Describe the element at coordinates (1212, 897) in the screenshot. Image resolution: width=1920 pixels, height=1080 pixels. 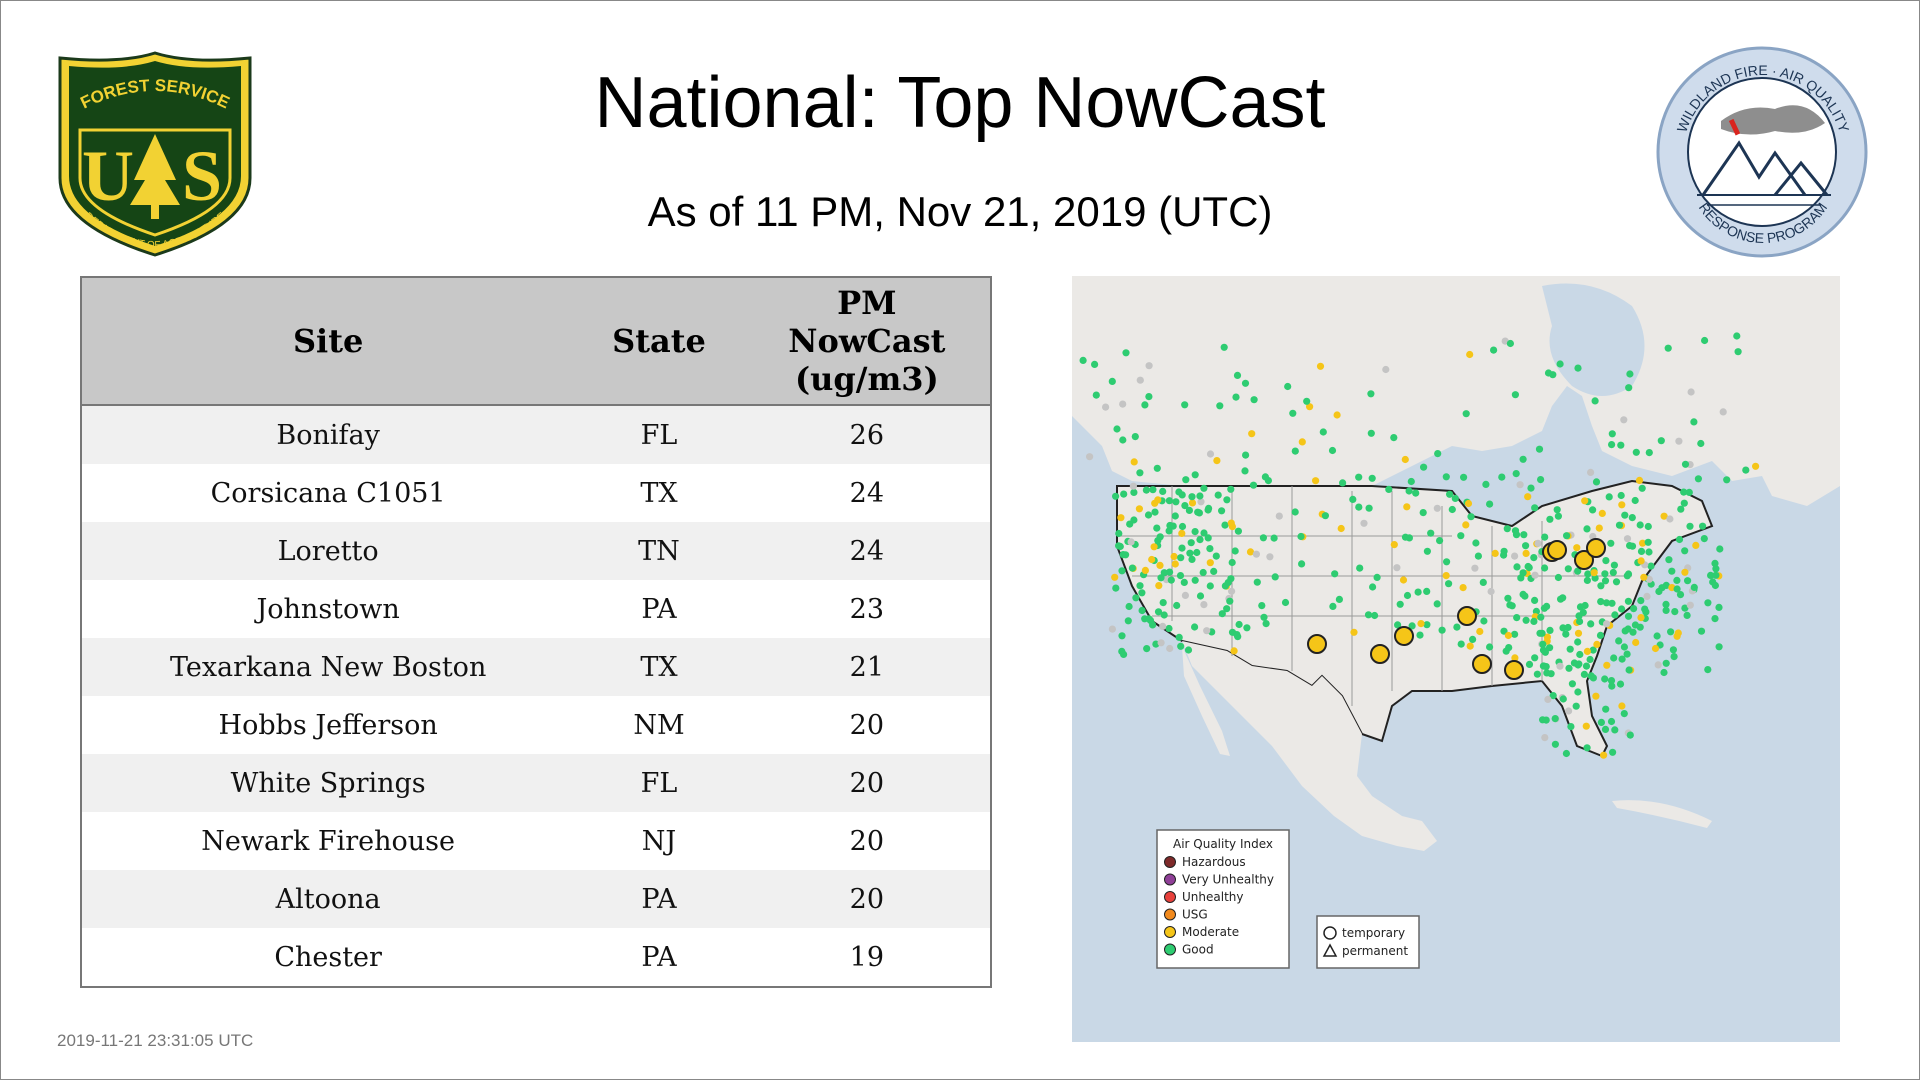
I see `legend-label: Unhealthy` at that location.